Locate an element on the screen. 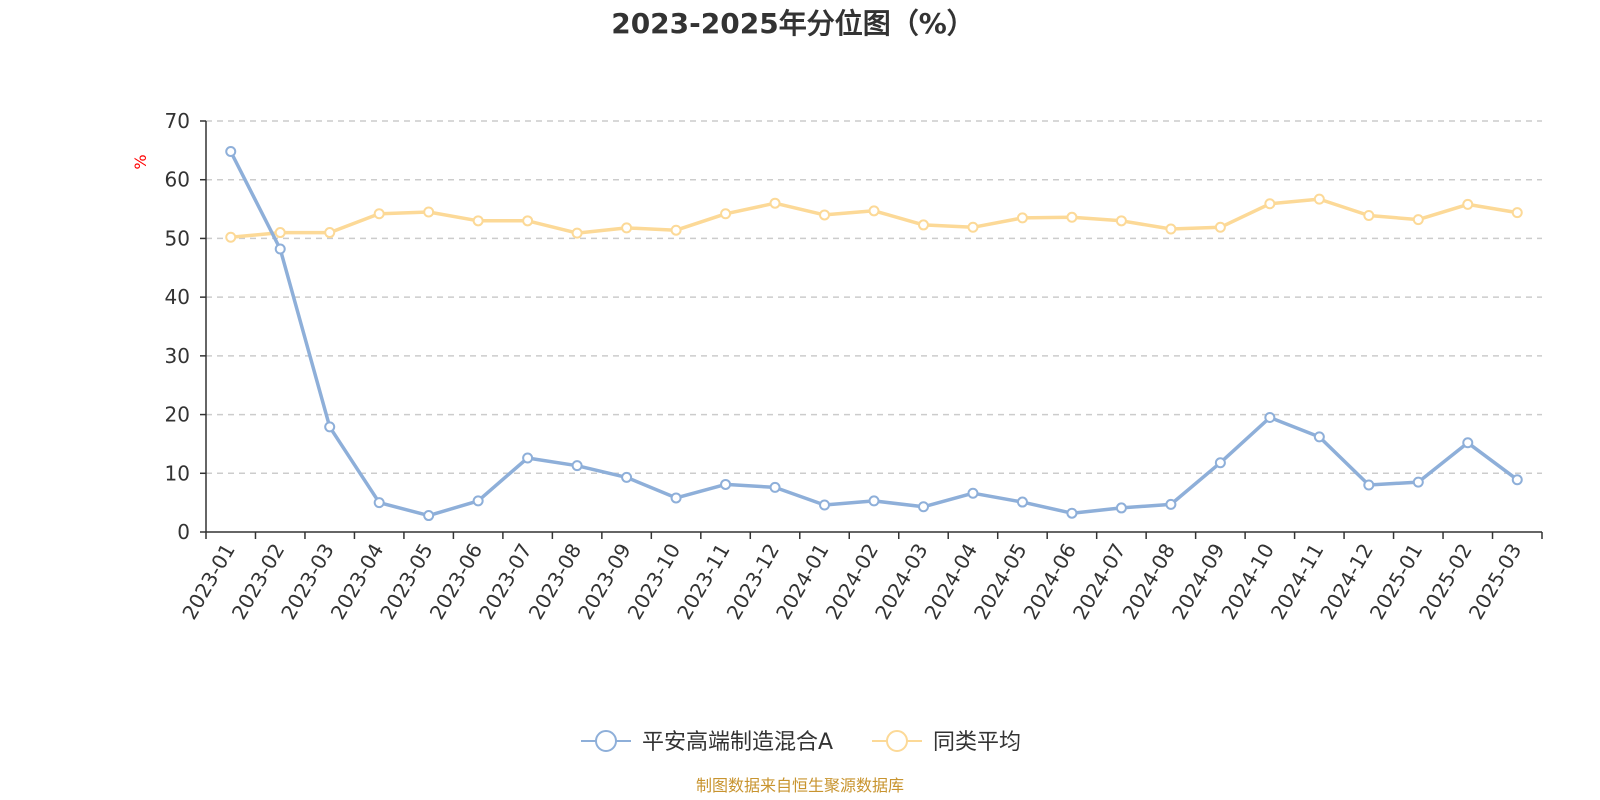 Image resolution: width=1600 pixels, height=800 pixels. legend: 平安高端制造混合A 同类平均 is located at coordinates (801, 742).